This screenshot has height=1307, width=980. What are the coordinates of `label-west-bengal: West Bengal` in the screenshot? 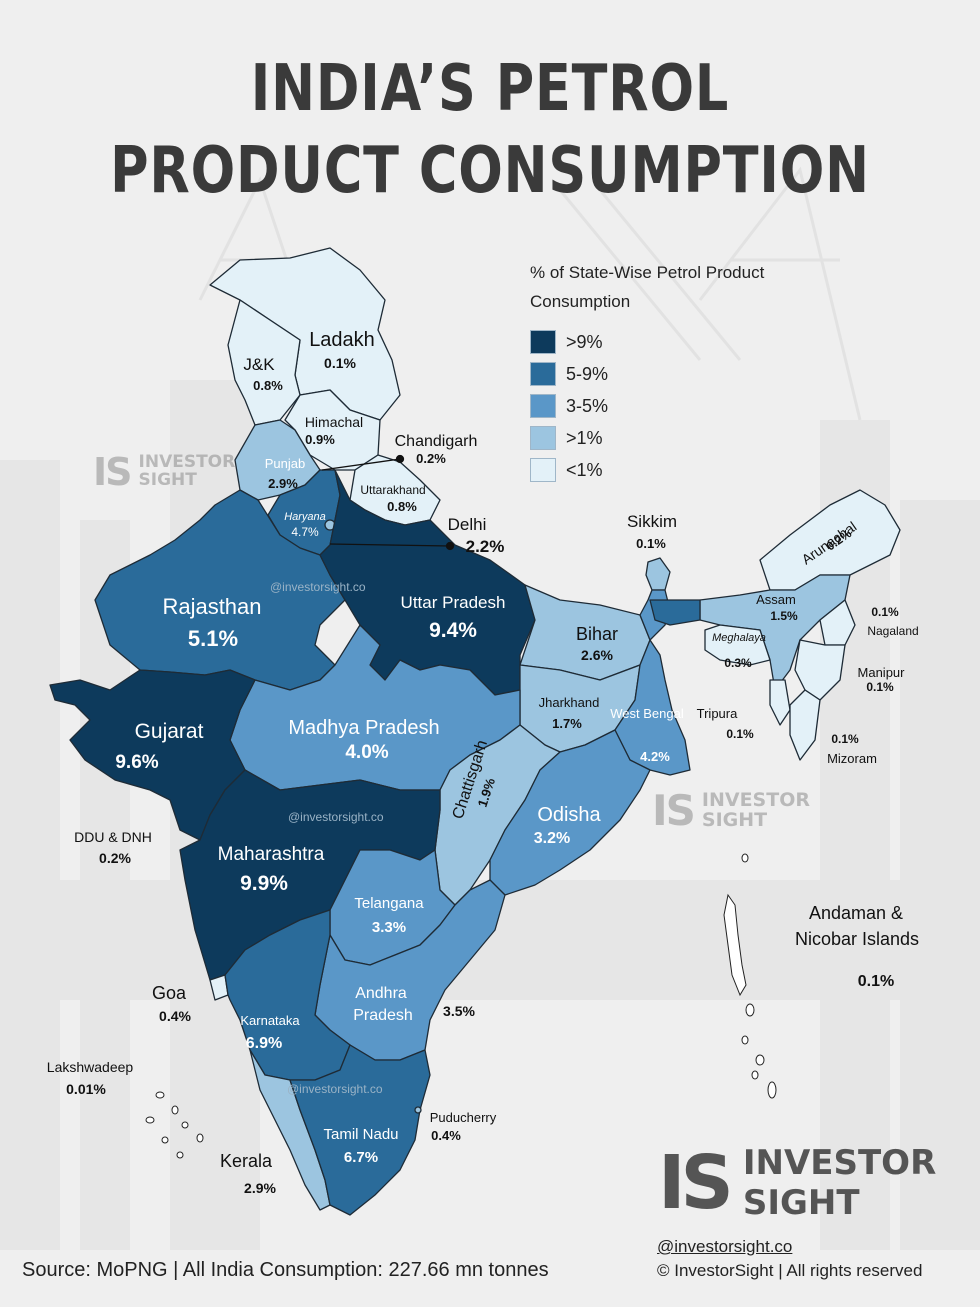 It's located at (647, 713).